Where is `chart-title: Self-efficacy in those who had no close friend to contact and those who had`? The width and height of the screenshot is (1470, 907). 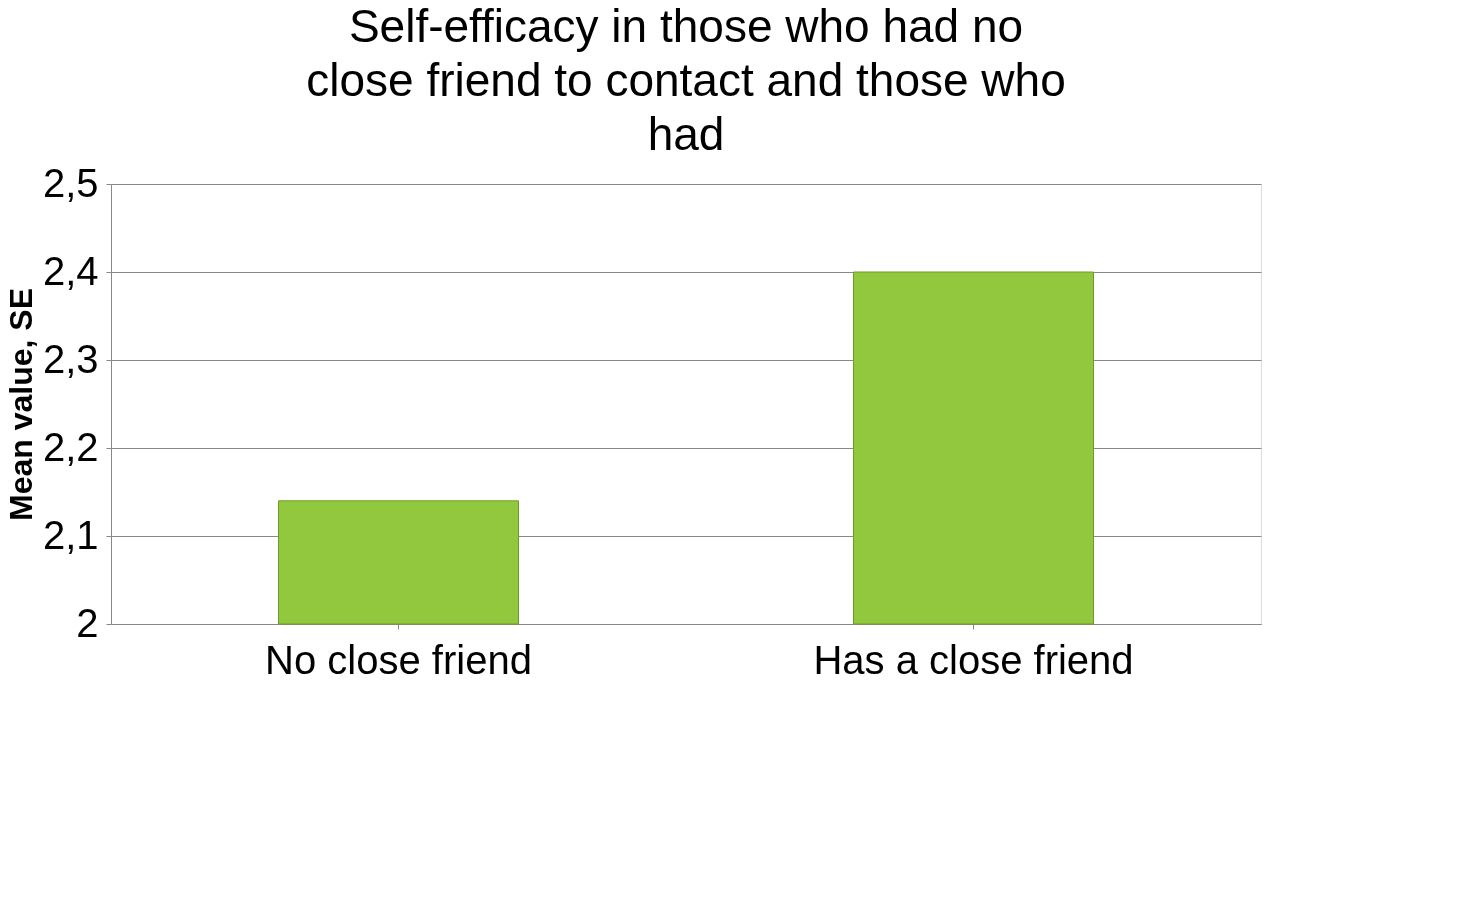 chart-title: Self-efficacy in those who had no close friend to contact and those who had is located at coordinates (686, 80).